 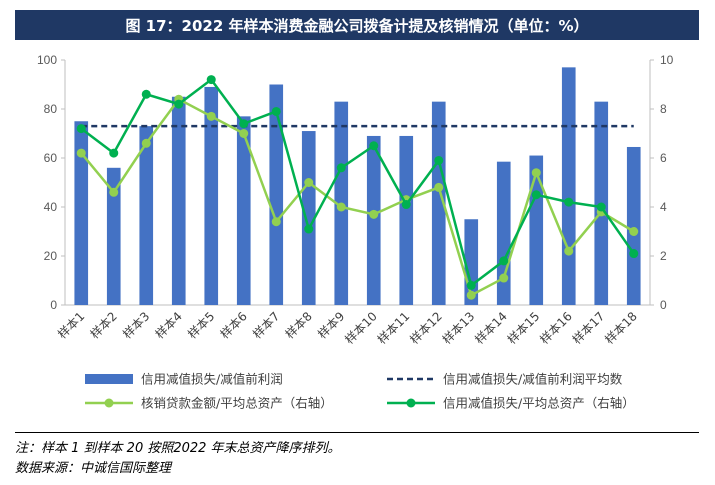 I want to click on legend-label: 信用减值损失/平均总资产（右轴）, so click(x=539, y=403).